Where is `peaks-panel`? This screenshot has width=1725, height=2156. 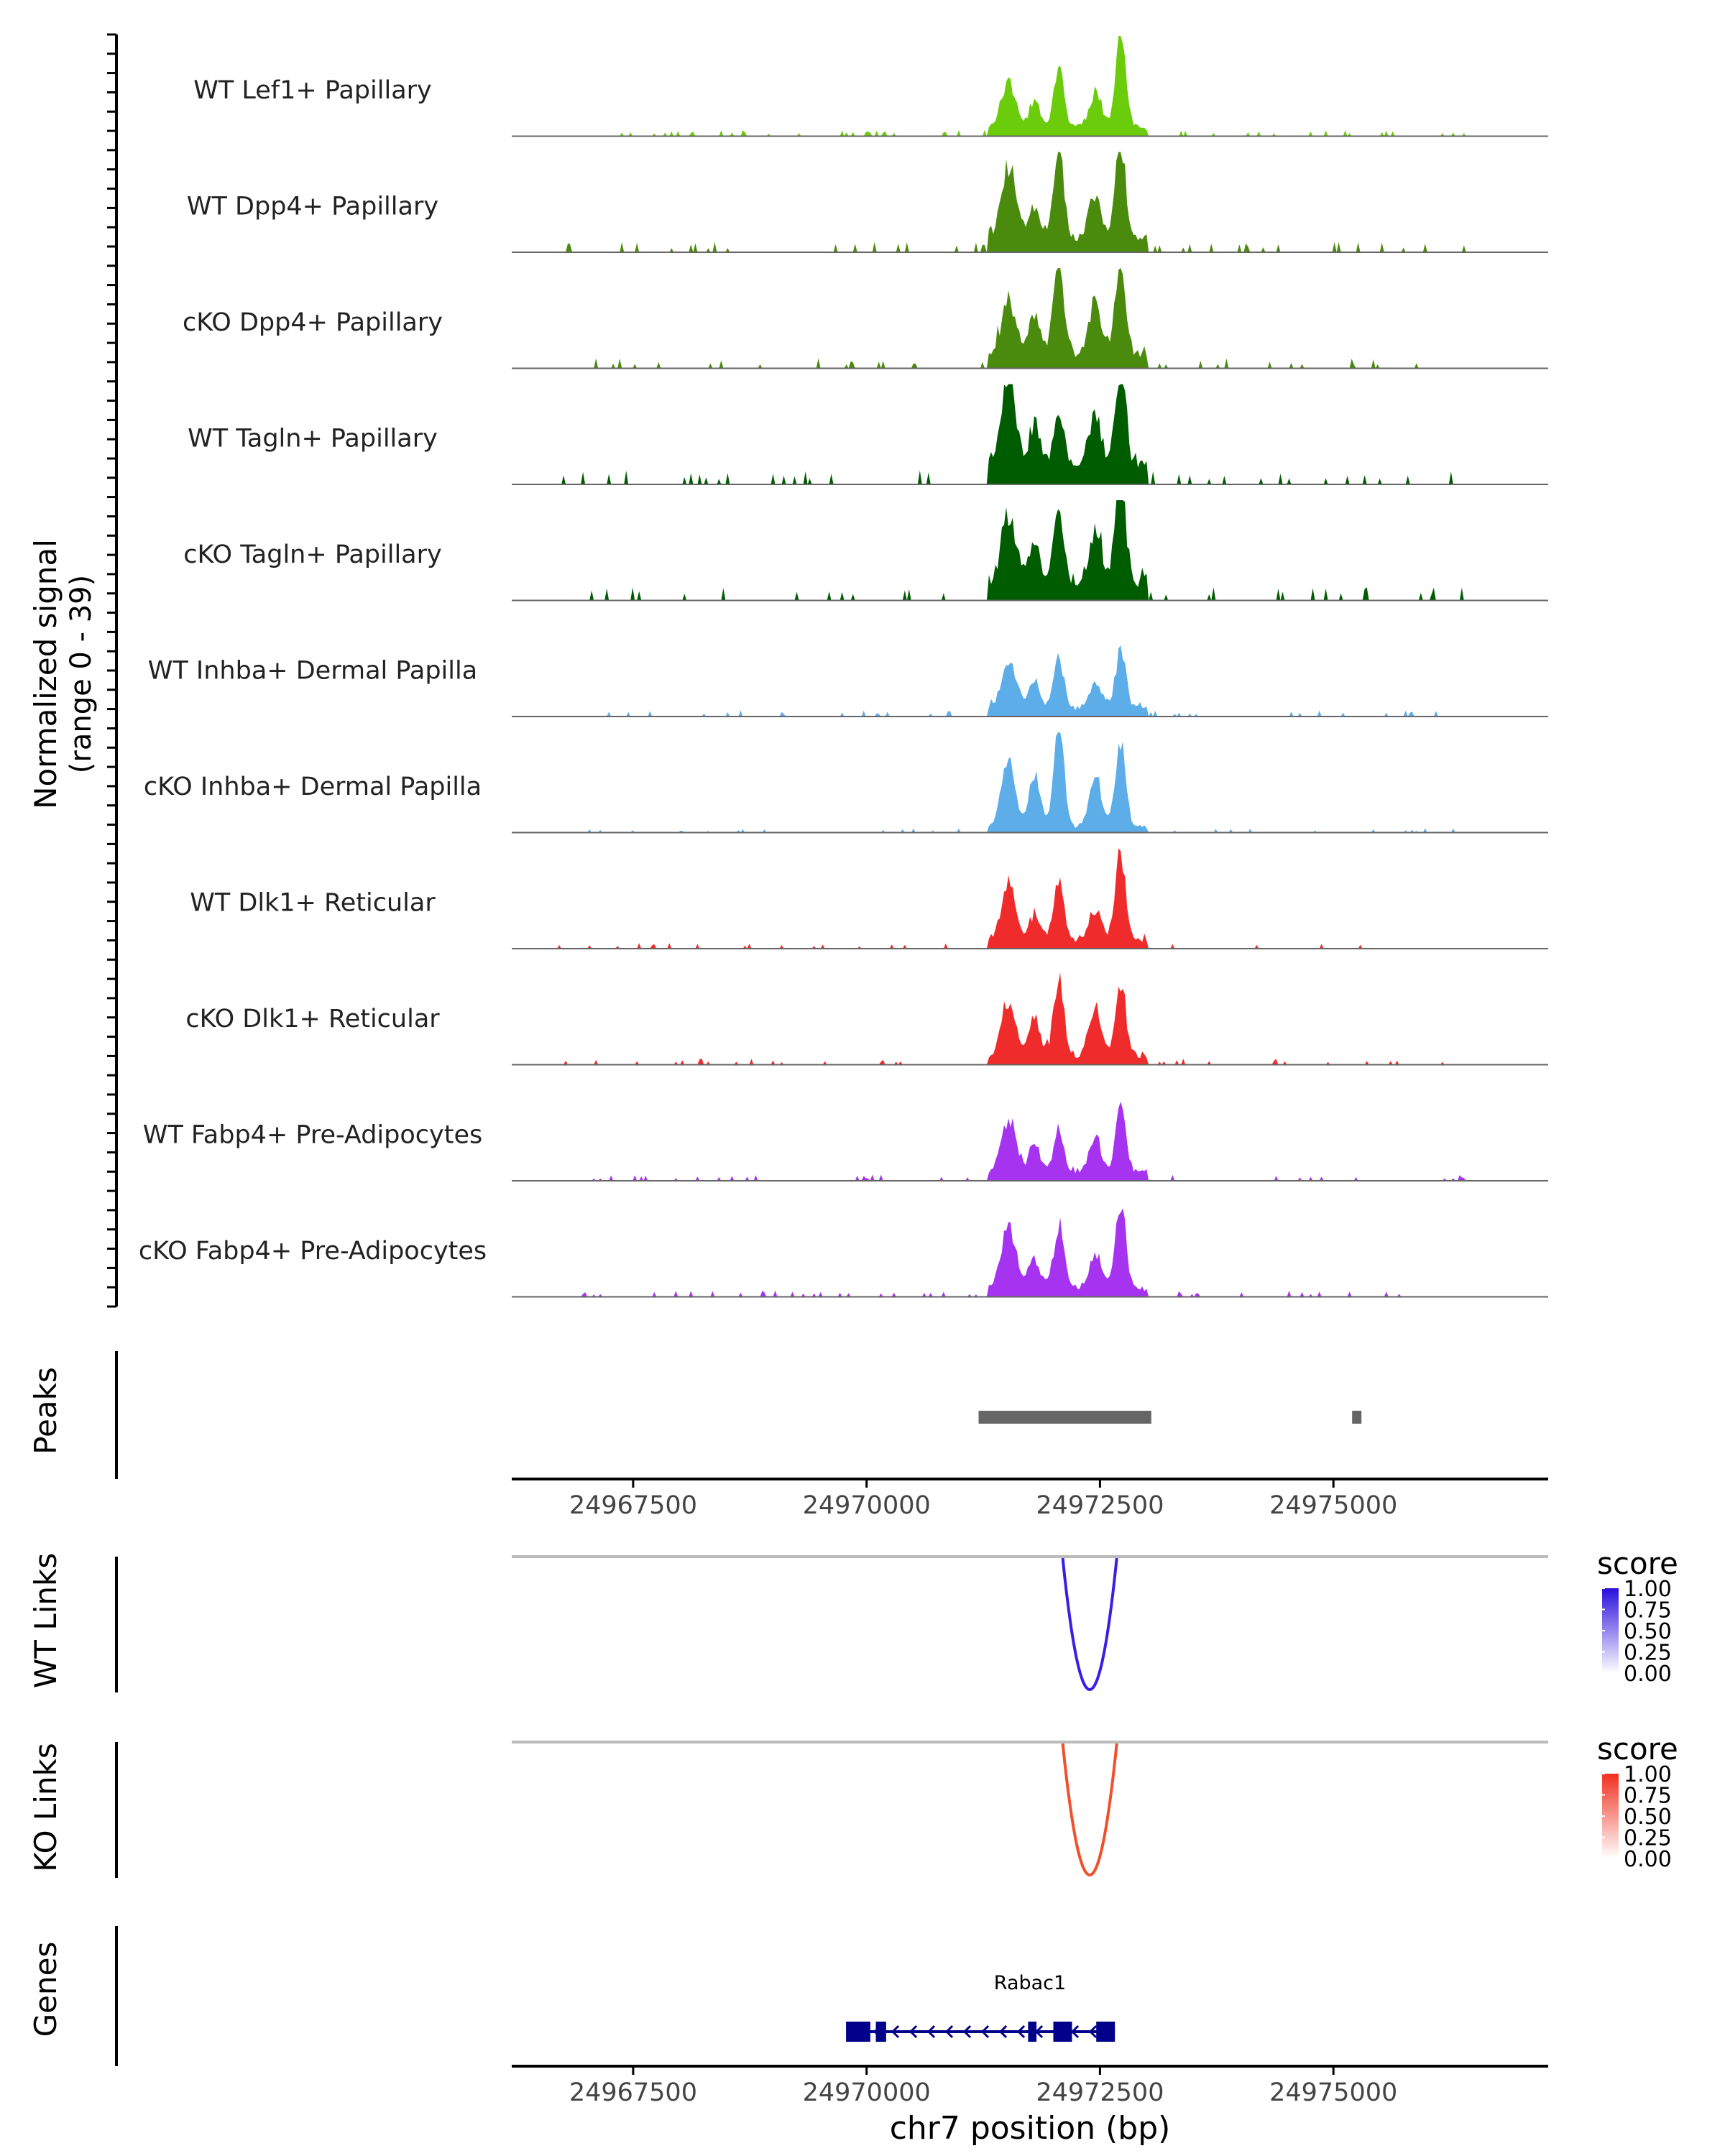
peaks-panel is located at coordinates (738, 1415).